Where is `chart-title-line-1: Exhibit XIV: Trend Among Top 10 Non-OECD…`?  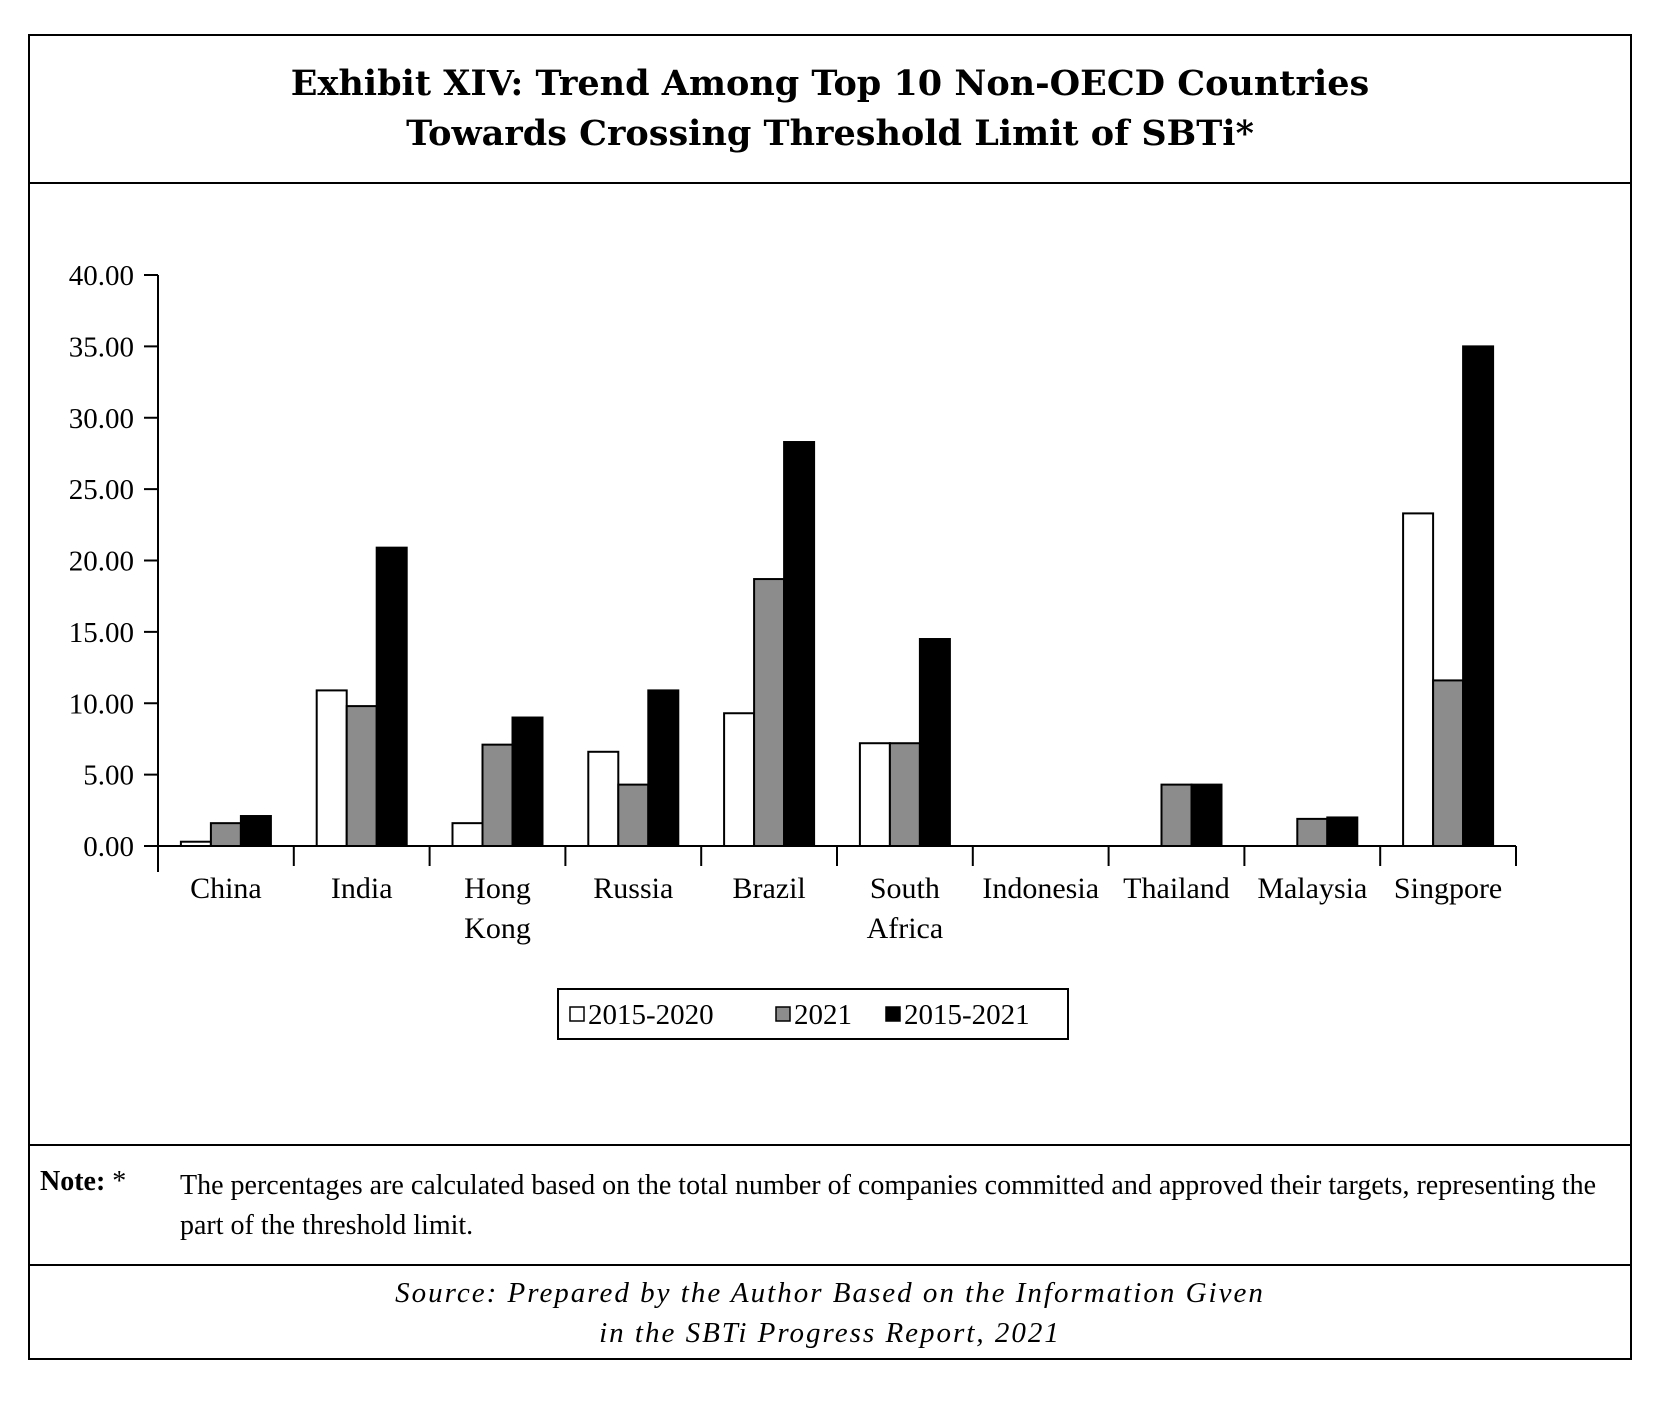 chart-title-line-1: Exhibit XIV: Trend Among Top 10 Non-OECD… is located at coordinates (830, 83).